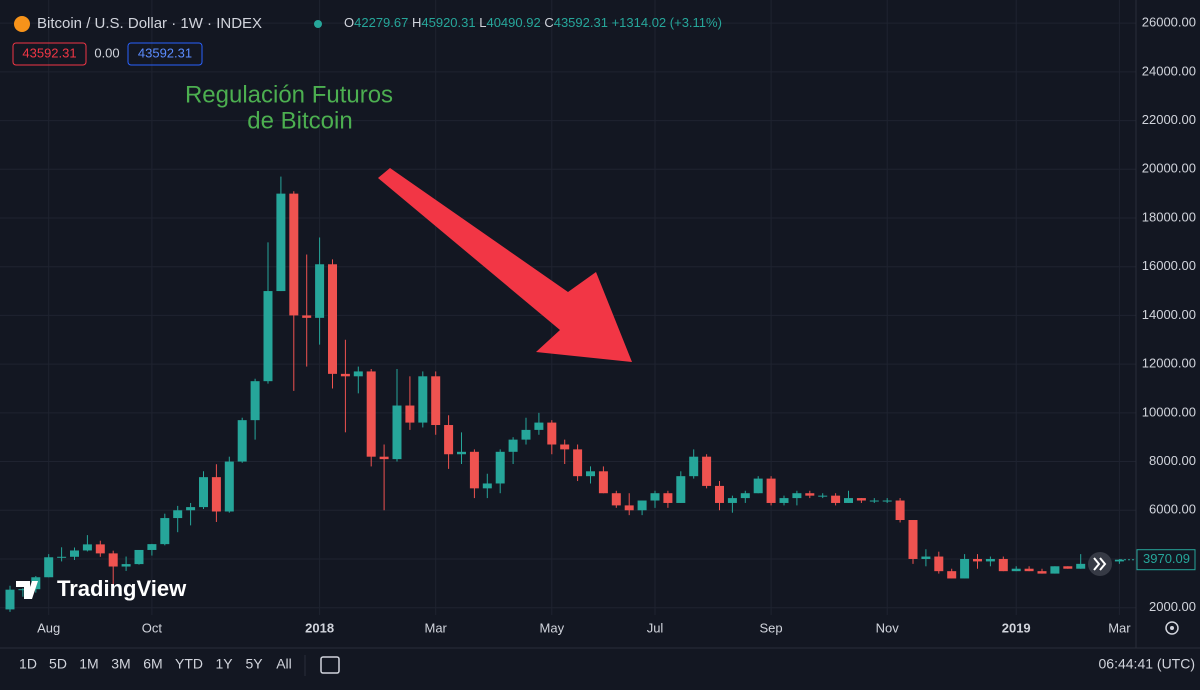 Image resolution: width=1200 pixels, height=690 pixels. I want to click on range-buttons: 1D 5D 1M 3M 6M YTD 1Y 5Y All, so click(155, 664).